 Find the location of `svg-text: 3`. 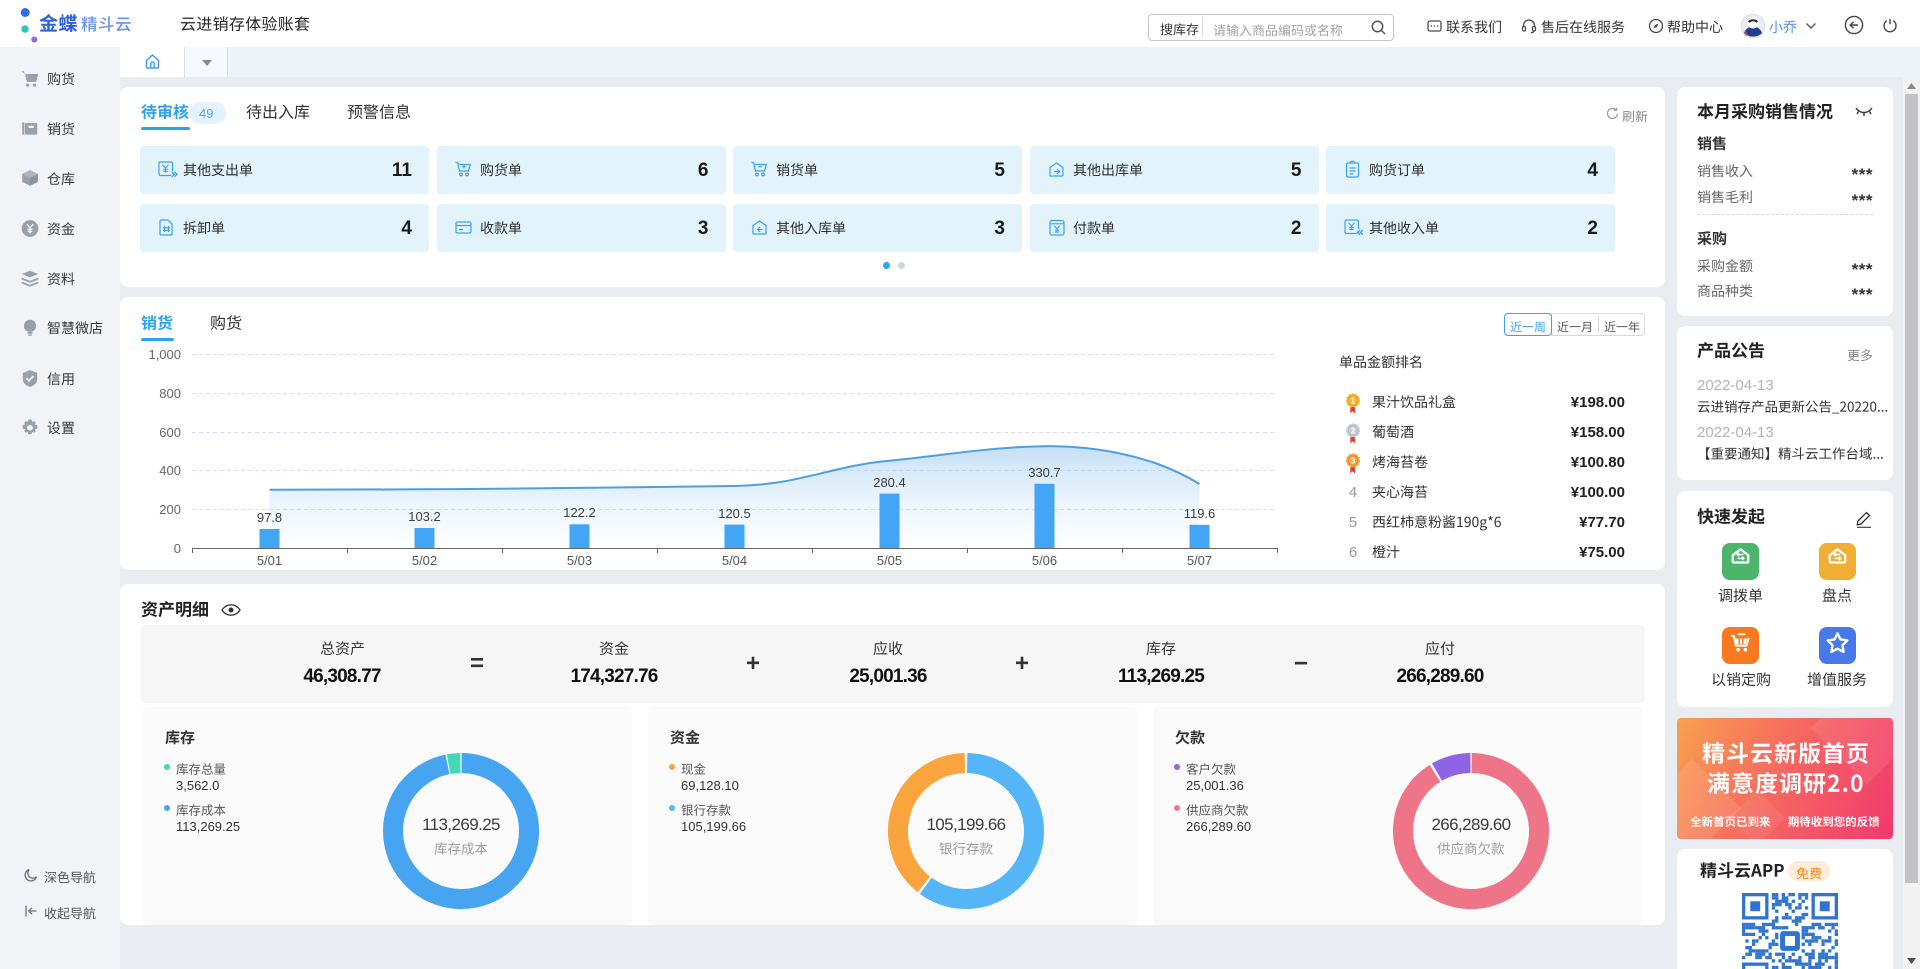

svg-text: 3 is located at coordinates (1353, 460).